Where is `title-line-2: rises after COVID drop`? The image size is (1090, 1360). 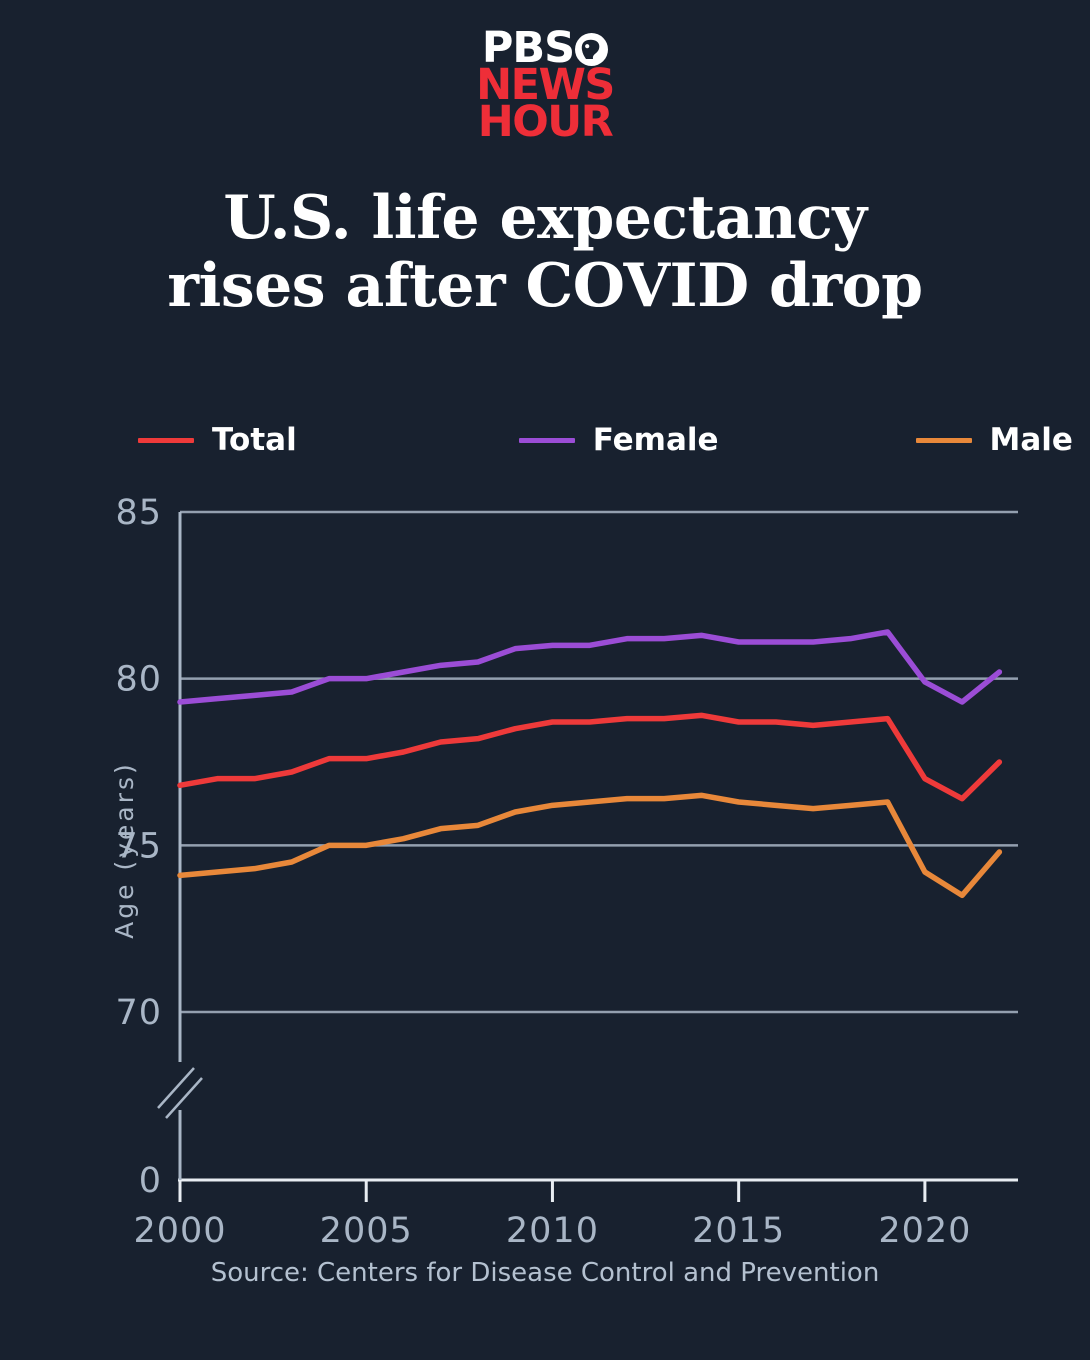
title-line-2: rises after COVID drop is located at coordinates (545, 285).